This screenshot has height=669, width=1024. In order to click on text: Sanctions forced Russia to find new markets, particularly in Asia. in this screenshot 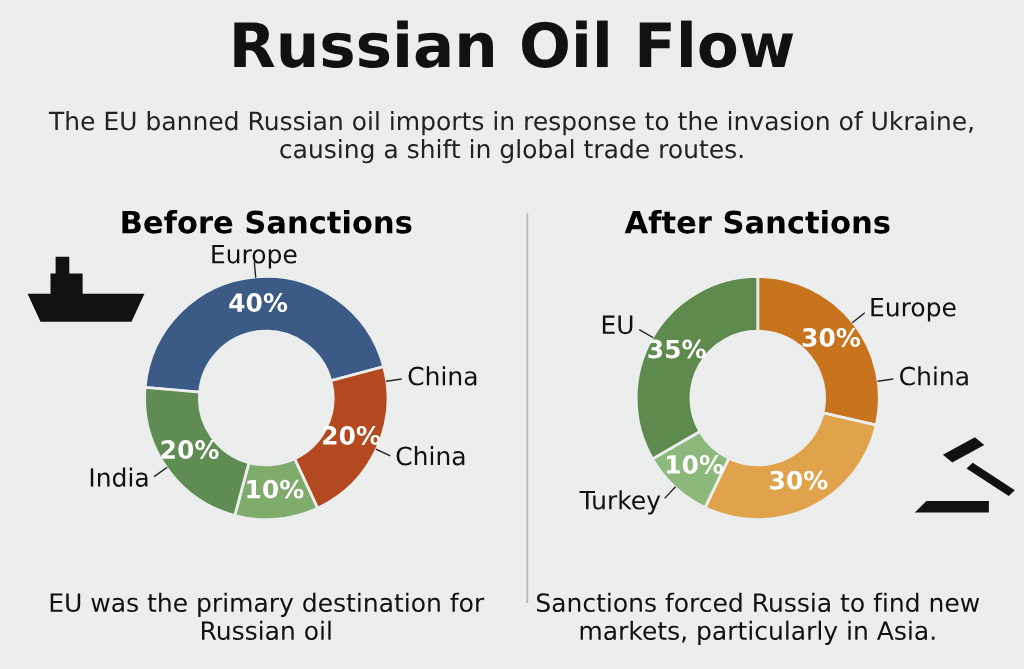, I will do `click(758, 618)`.